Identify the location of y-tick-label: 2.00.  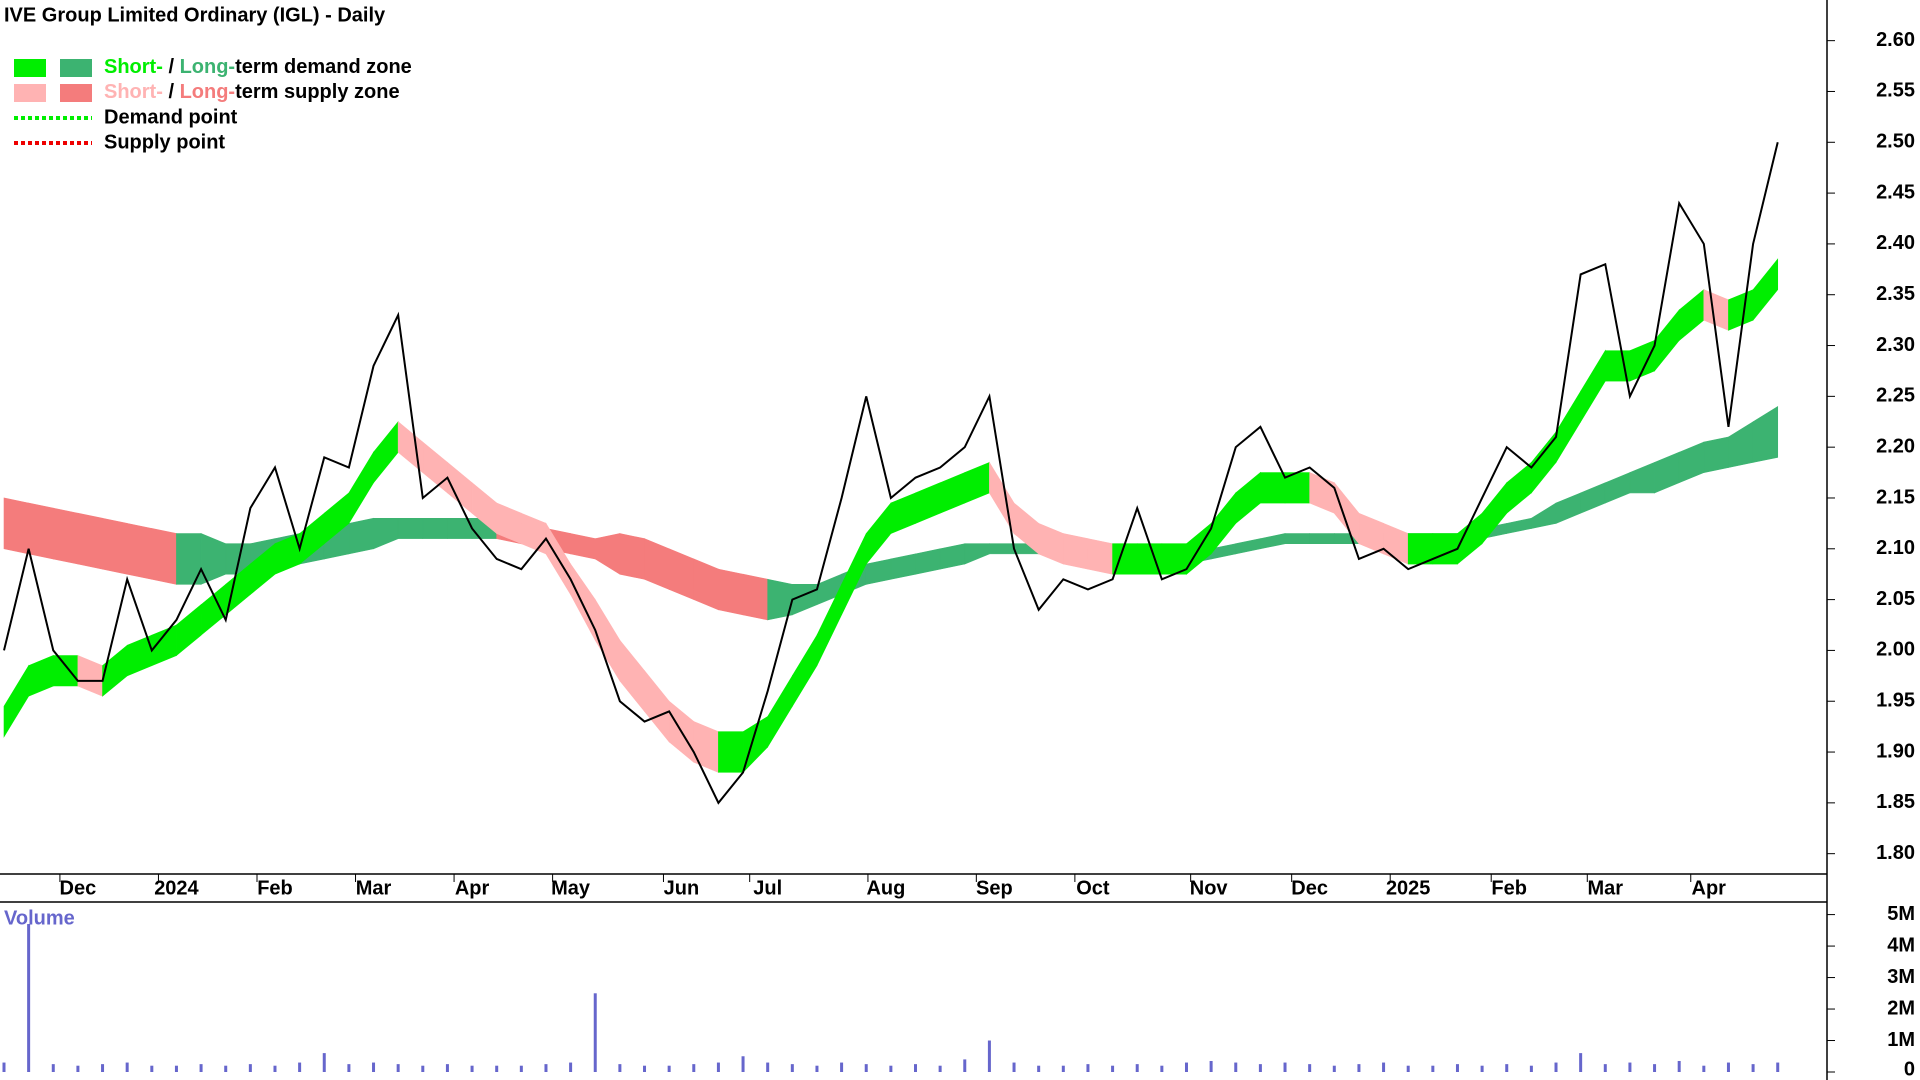
(1895, 650).